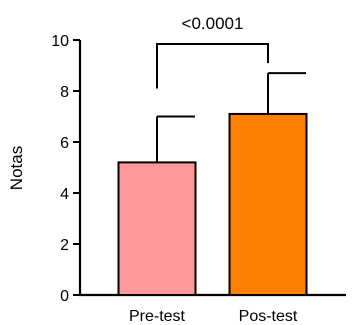  I want to click on y-tick-label-8: 8, so click(64, 92).